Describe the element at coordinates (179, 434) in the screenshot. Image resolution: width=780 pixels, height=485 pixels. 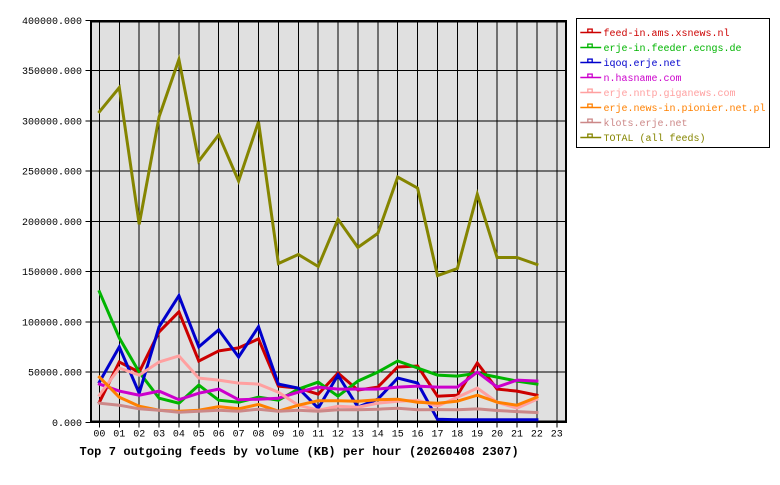
I see `svg-text: 04` at that location.